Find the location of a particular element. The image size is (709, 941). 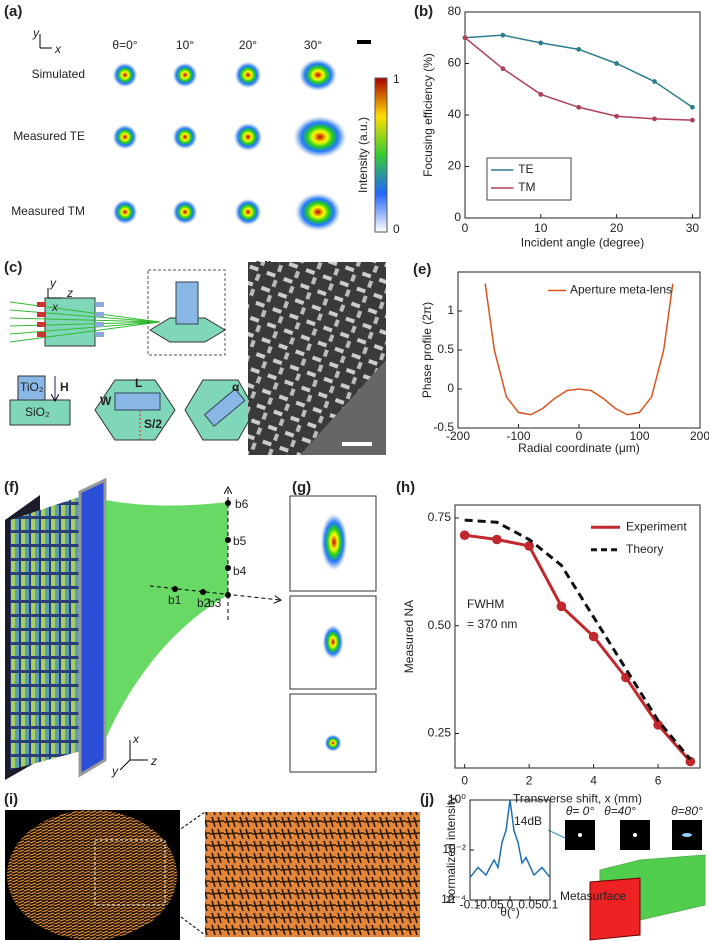

metasurface-3d is located at coordinates (142, 628).